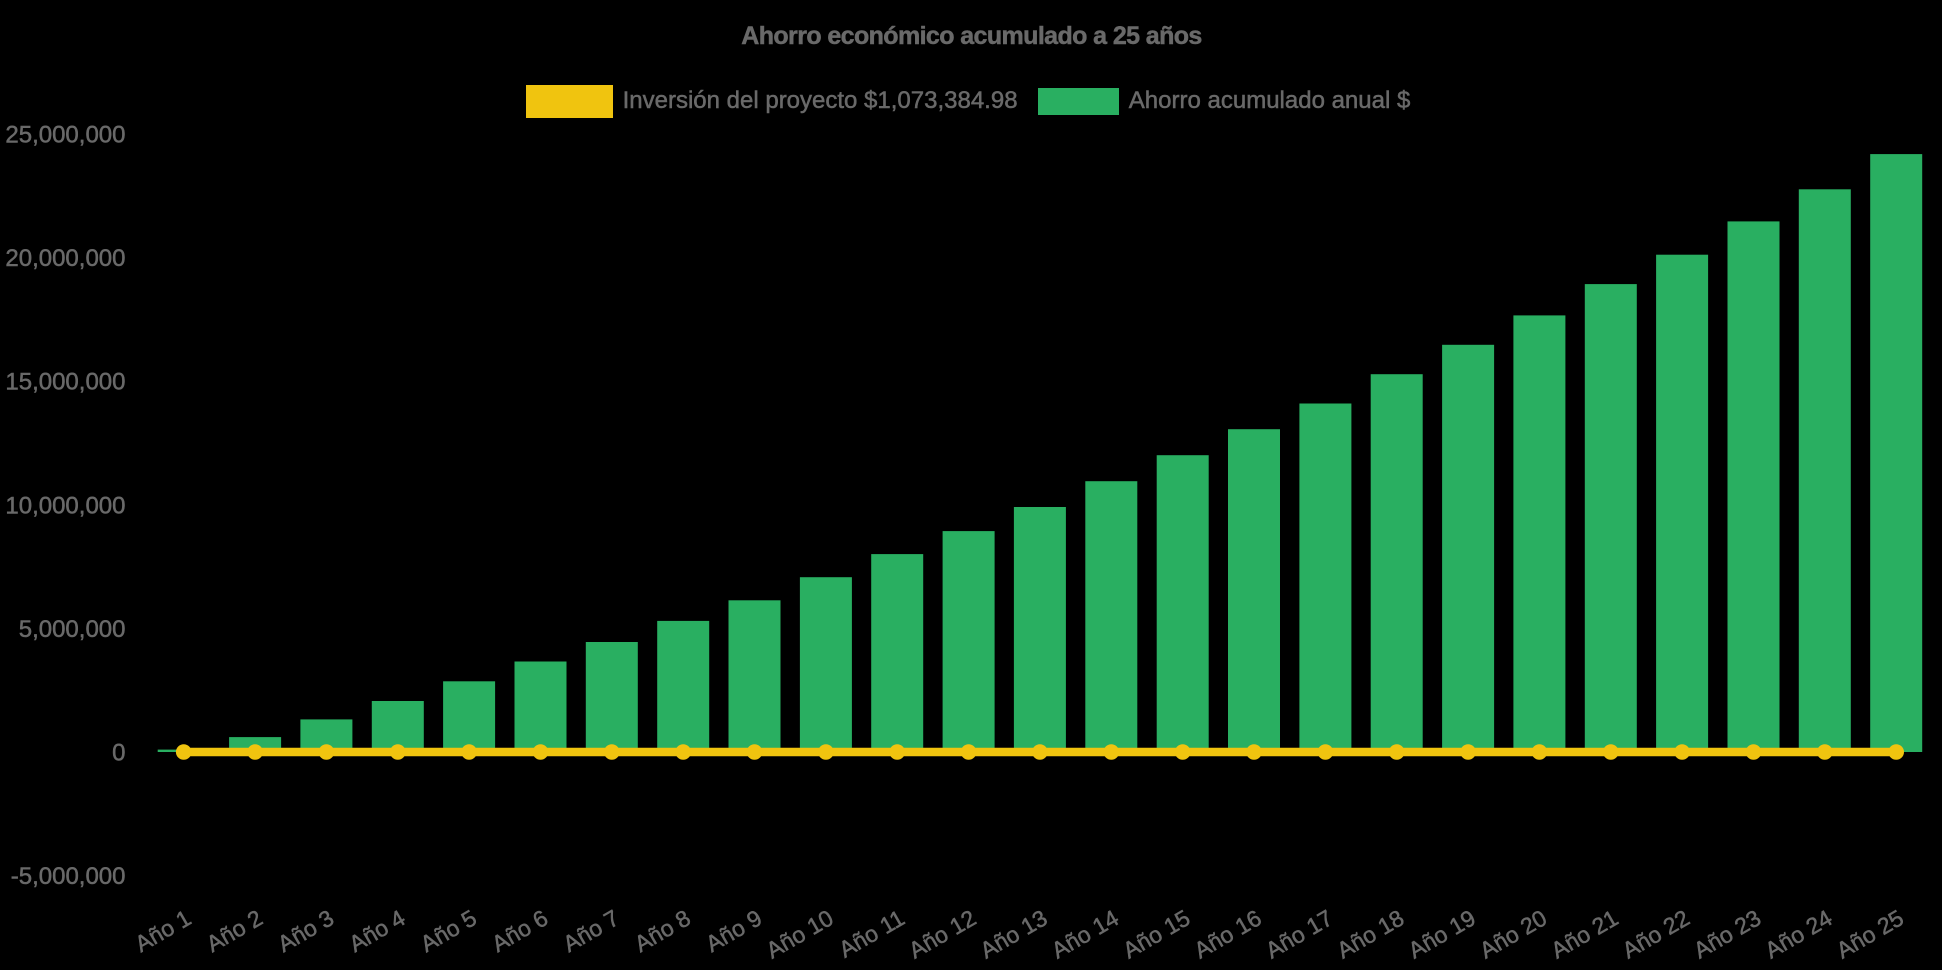  What do you see at coordinates (65, 135) in the screenshot?
I see `svg-text: 25,000,000` at bounding box center [65, 135].